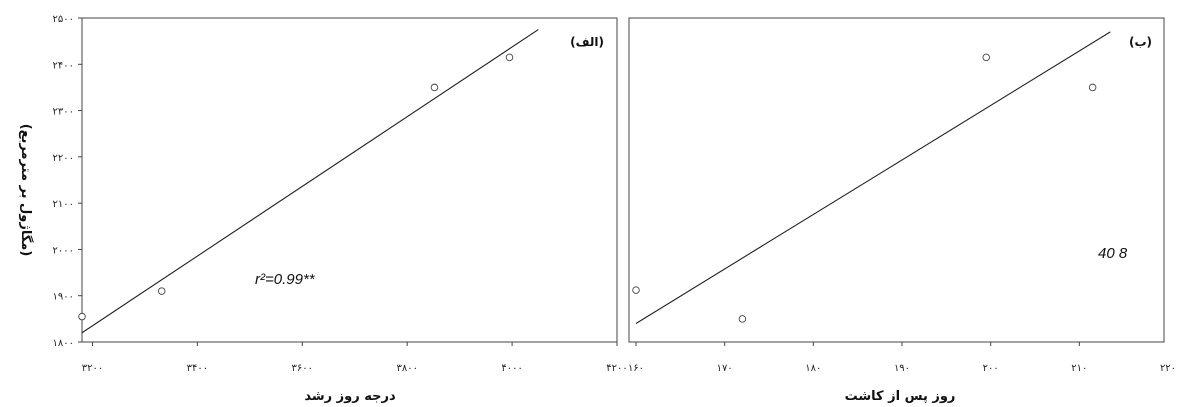  Describe the element at coordinates (587, 42) in the screenshot. I see `panel-a-label: (الف)` at that location.